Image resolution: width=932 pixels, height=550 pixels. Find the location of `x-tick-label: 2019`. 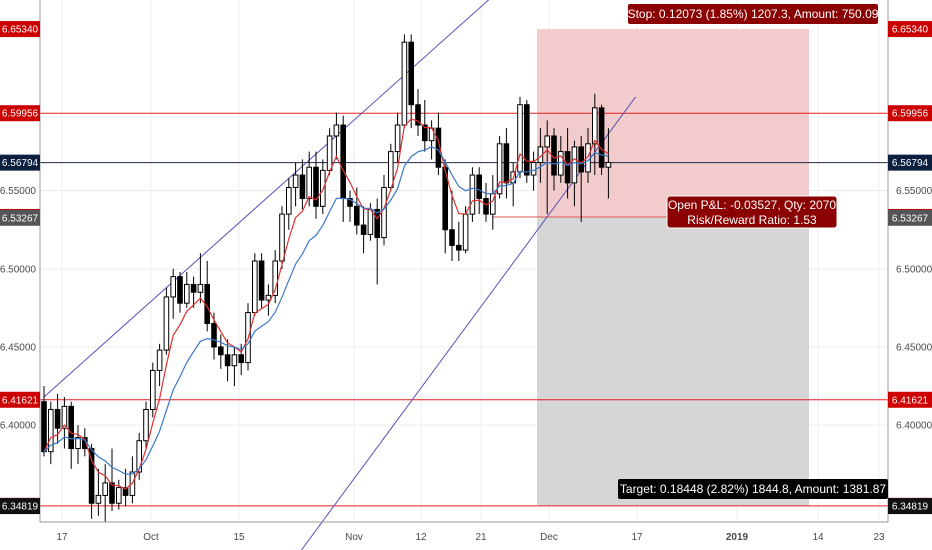

x-tick-label: 2019 is located at coordinates (737, 537).